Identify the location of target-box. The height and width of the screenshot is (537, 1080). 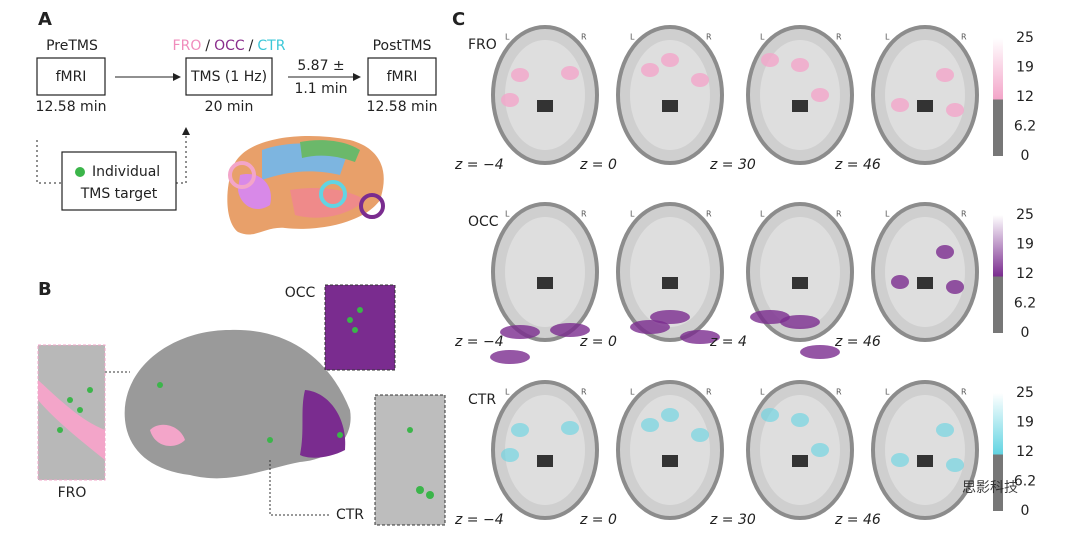
(119, 181).